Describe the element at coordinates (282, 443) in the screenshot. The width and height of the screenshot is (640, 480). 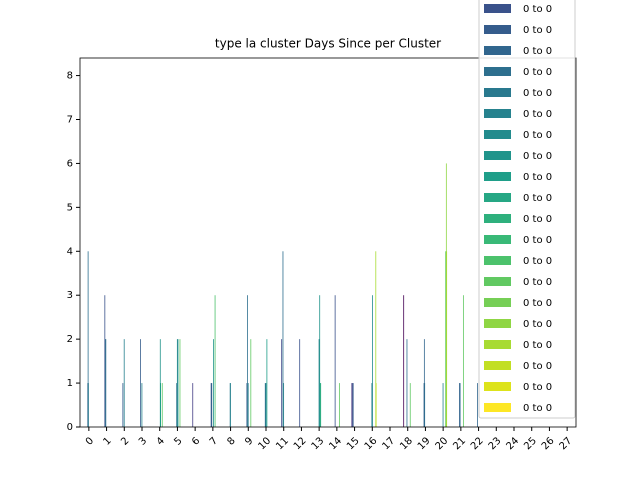
I see `x-tick-label: 11` at that location.